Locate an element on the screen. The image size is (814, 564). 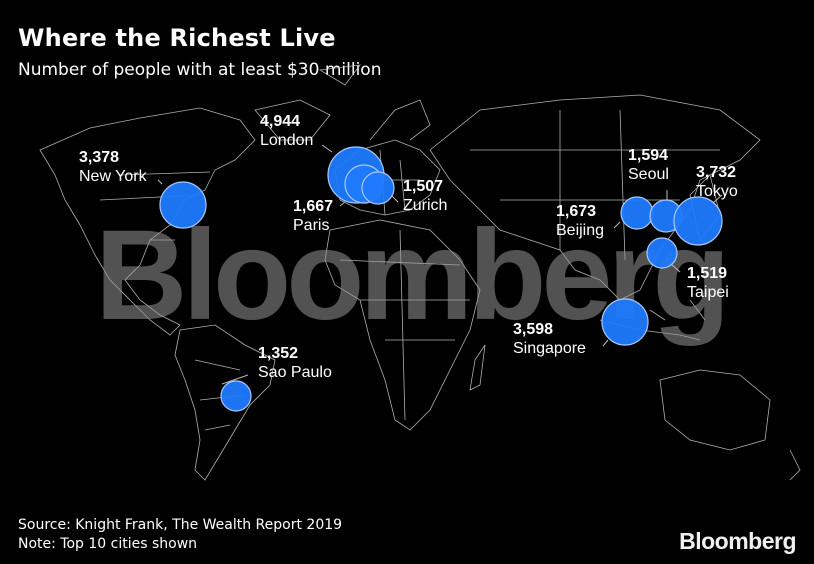
city-new-york: New York is located at coordinates (113, 177).